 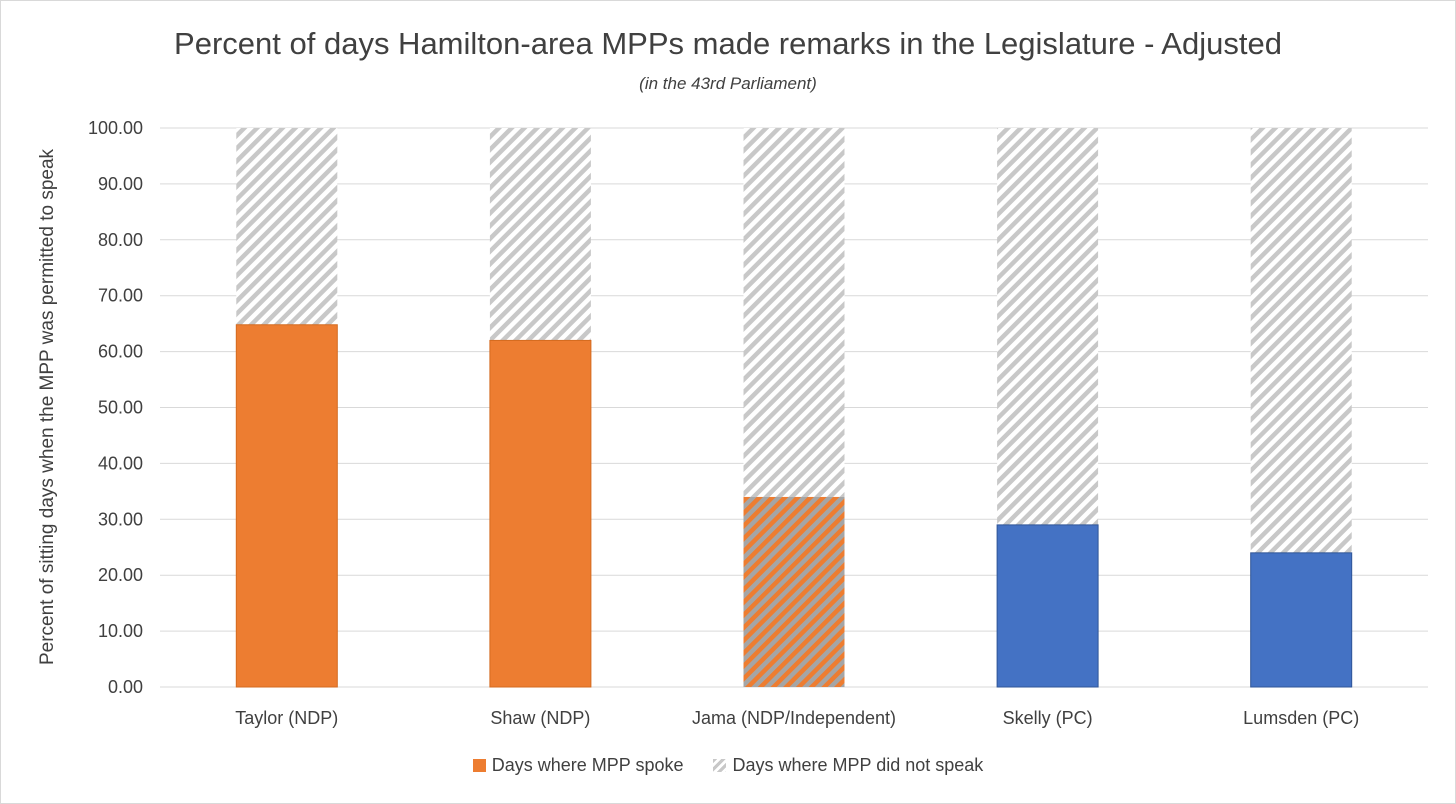 I want to click on y-tick-label: 80.00, so click(x=120, y=240).